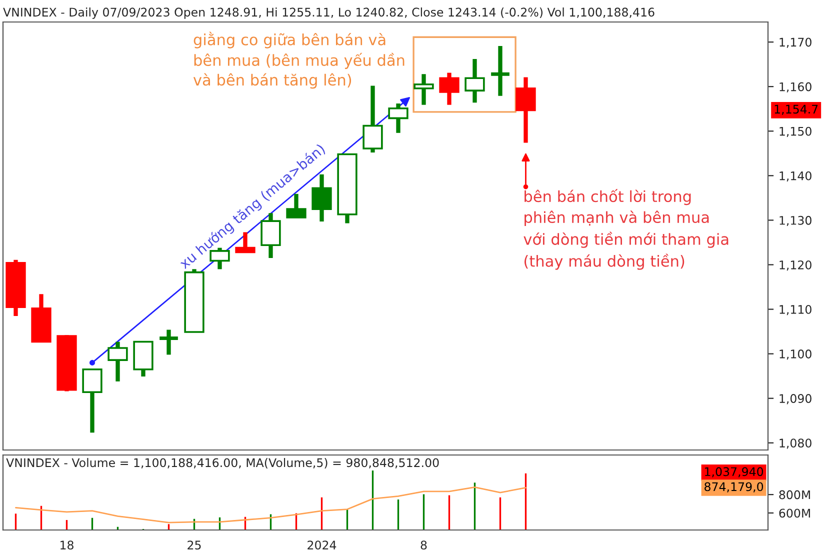 Image resolution: width=829 pixels, height=560 pixels. I want to click on text: 1,154.7, so click(796, 109).